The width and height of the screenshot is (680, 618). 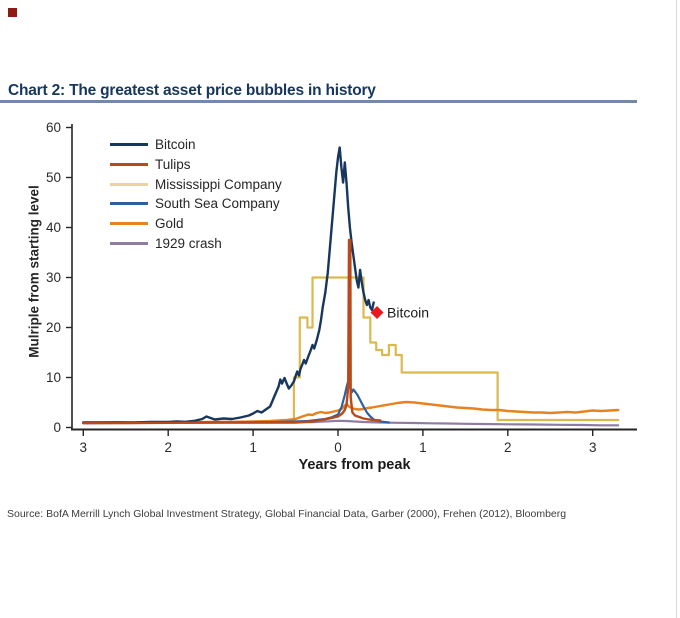 What do you see at coordinates (188, 243) in the screenshot?
I see `legend-label-1929-crash: 1929 crash` at bounding box center [188, 243].